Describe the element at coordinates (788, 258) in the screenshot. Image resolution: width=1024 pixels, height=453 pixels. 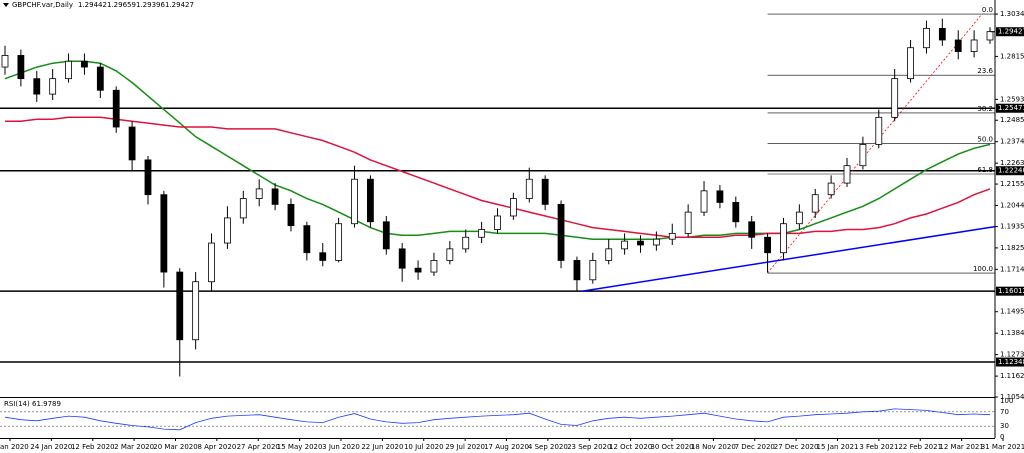
I see `trendline` at that location.